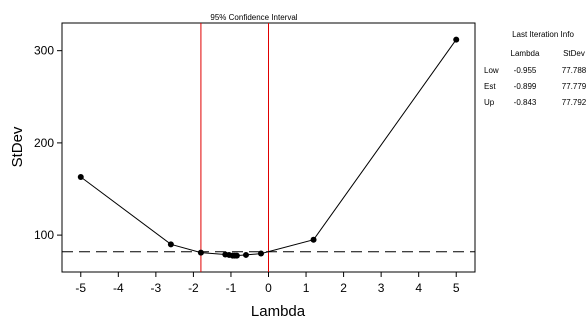 This screenshot has width=588, height=322. Describe the element at coordinates (278, 311) in the screenshot. I see `x-axis-title: Lambda` at that location.